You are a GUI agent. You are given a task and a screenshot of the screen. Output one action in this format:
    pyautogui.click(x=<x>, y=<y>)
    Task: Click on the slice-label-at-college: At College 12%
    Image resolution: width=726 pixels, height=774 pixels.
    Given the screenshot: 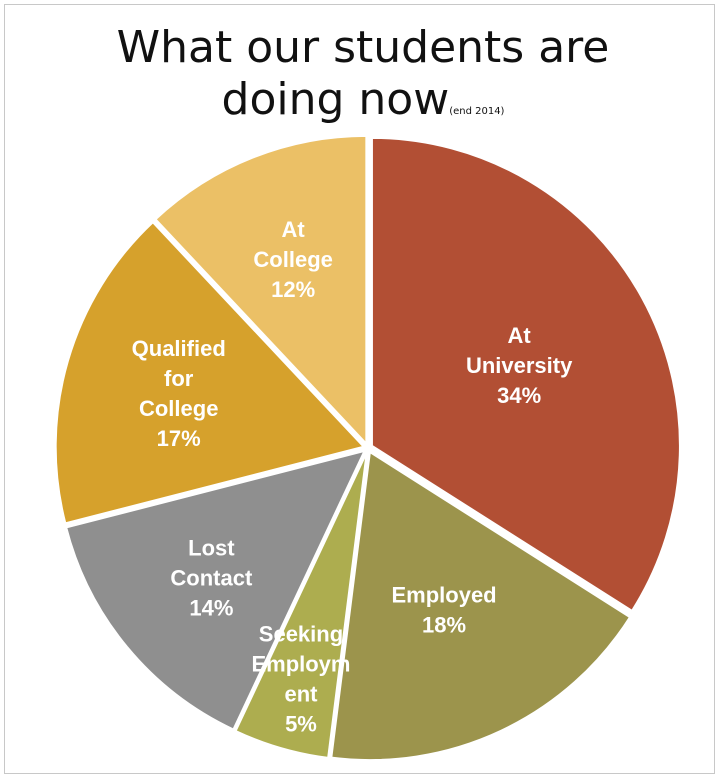 What is the action you would take?
    pyautogui.click(x=292, y=259)
    